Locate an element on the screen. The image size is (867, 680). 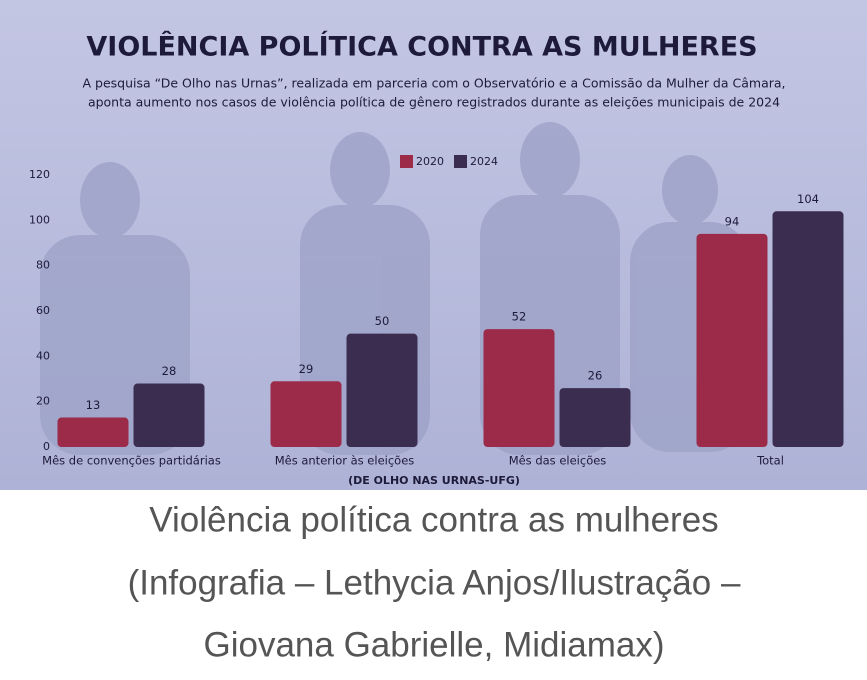
legend-label: 2024 is located at coordinates (484, 161).